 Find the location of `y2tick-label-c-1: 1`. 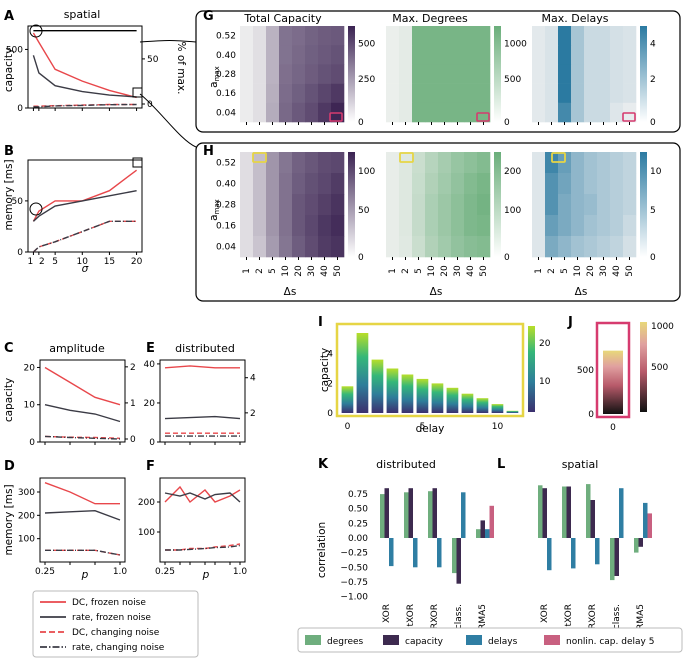

y2tick-label-c-1: 1 is located at coordinates (133, 404).